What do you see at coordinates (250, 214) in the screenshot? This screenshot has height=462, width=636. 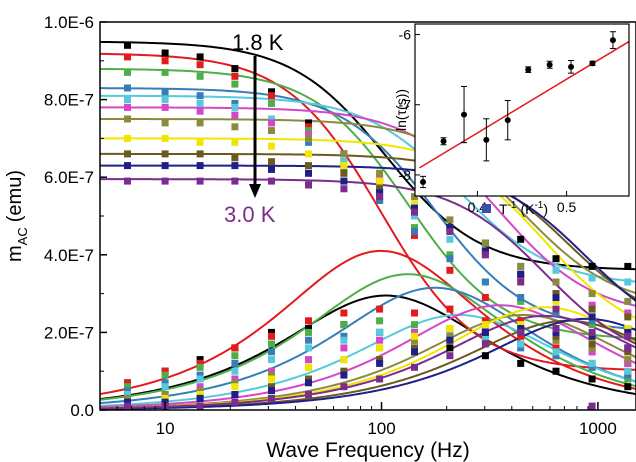 I see `label-3-0K: 3.0 K` at bounding box center [250, 214].